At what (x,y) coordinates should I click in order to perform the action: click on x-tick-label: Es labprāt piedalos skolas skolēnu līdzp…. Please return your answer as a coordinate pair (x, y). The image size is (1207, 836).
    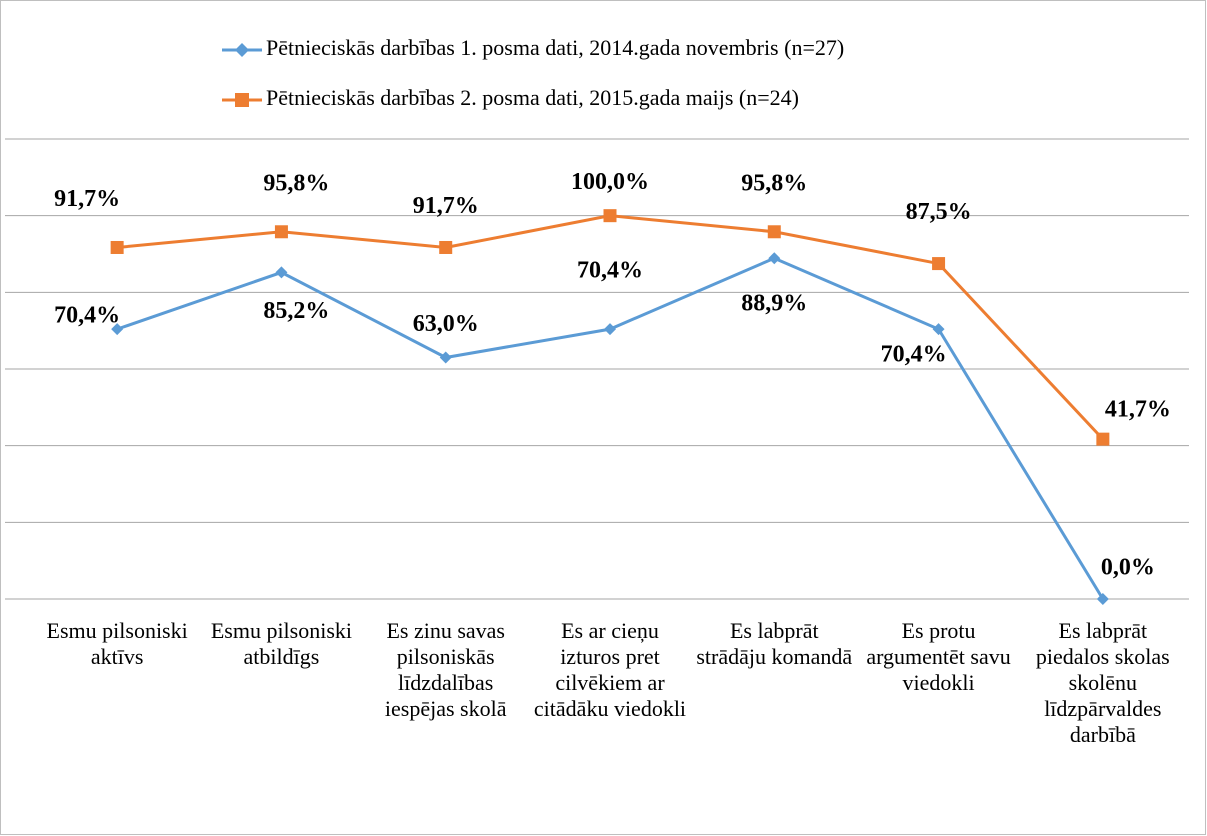
    Looking at the image, I should click on (1102, 682).